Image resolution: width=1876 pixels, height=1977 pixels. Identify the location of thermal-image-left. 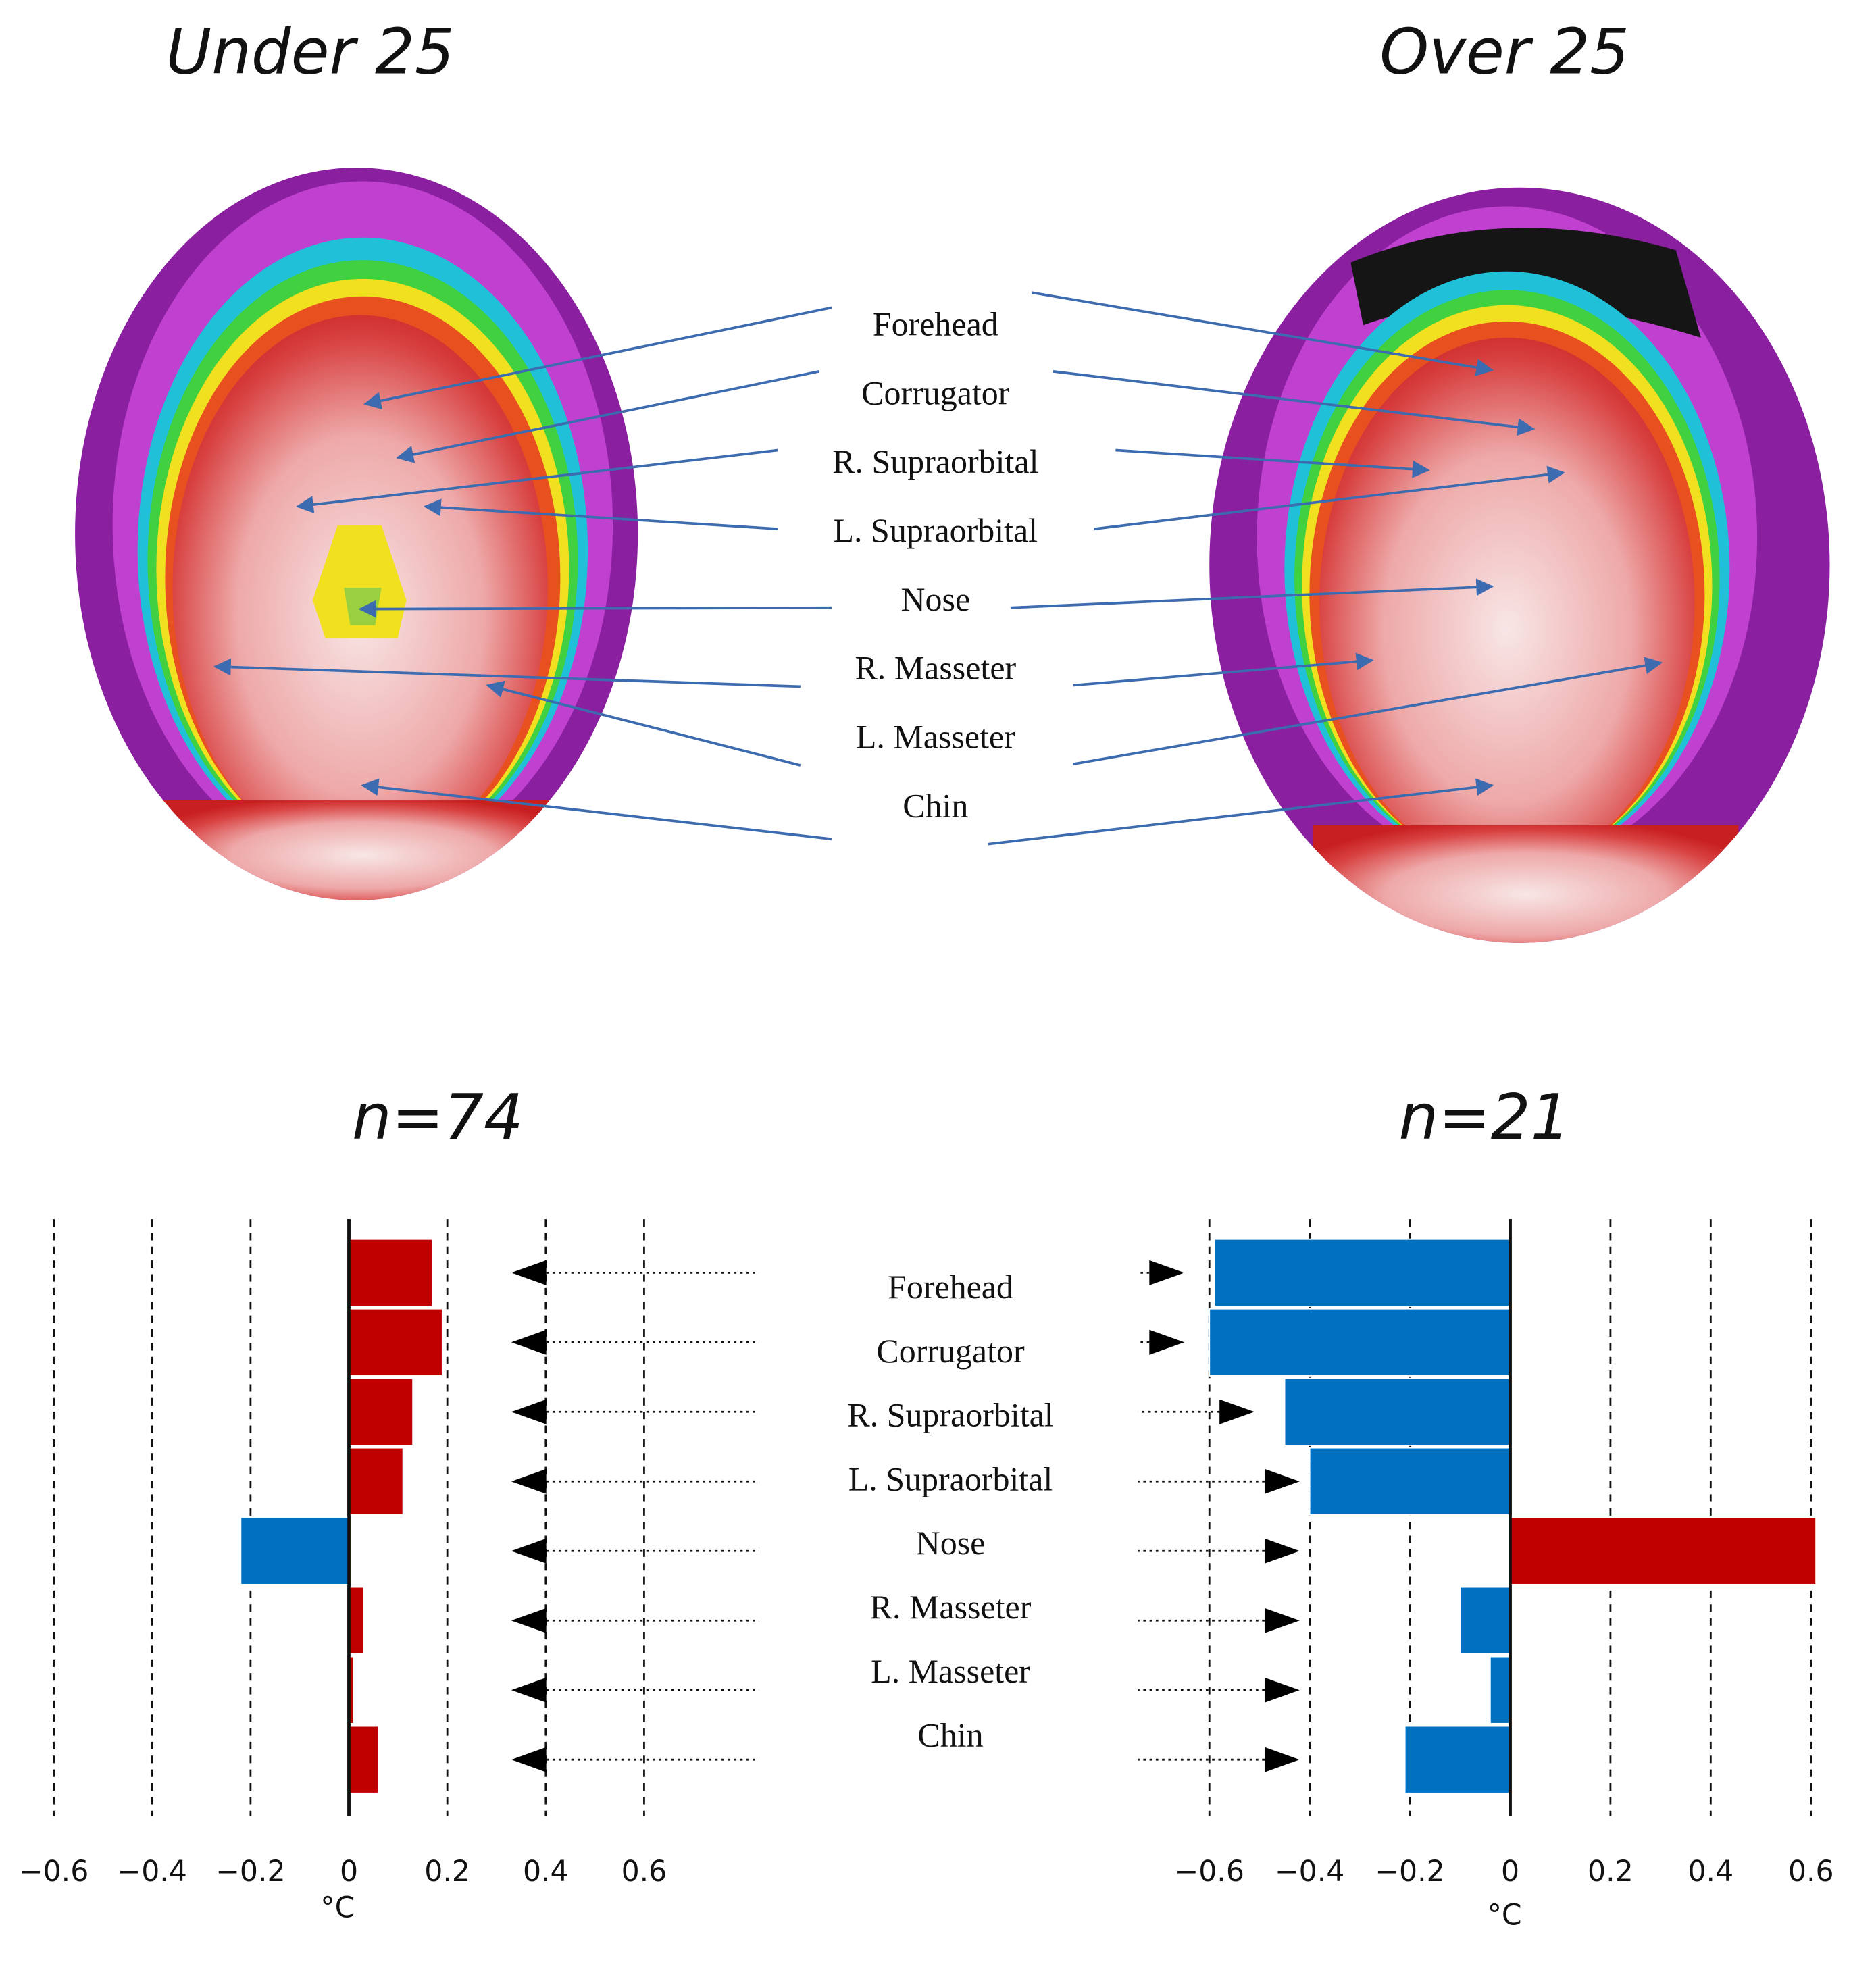
(356, 534).